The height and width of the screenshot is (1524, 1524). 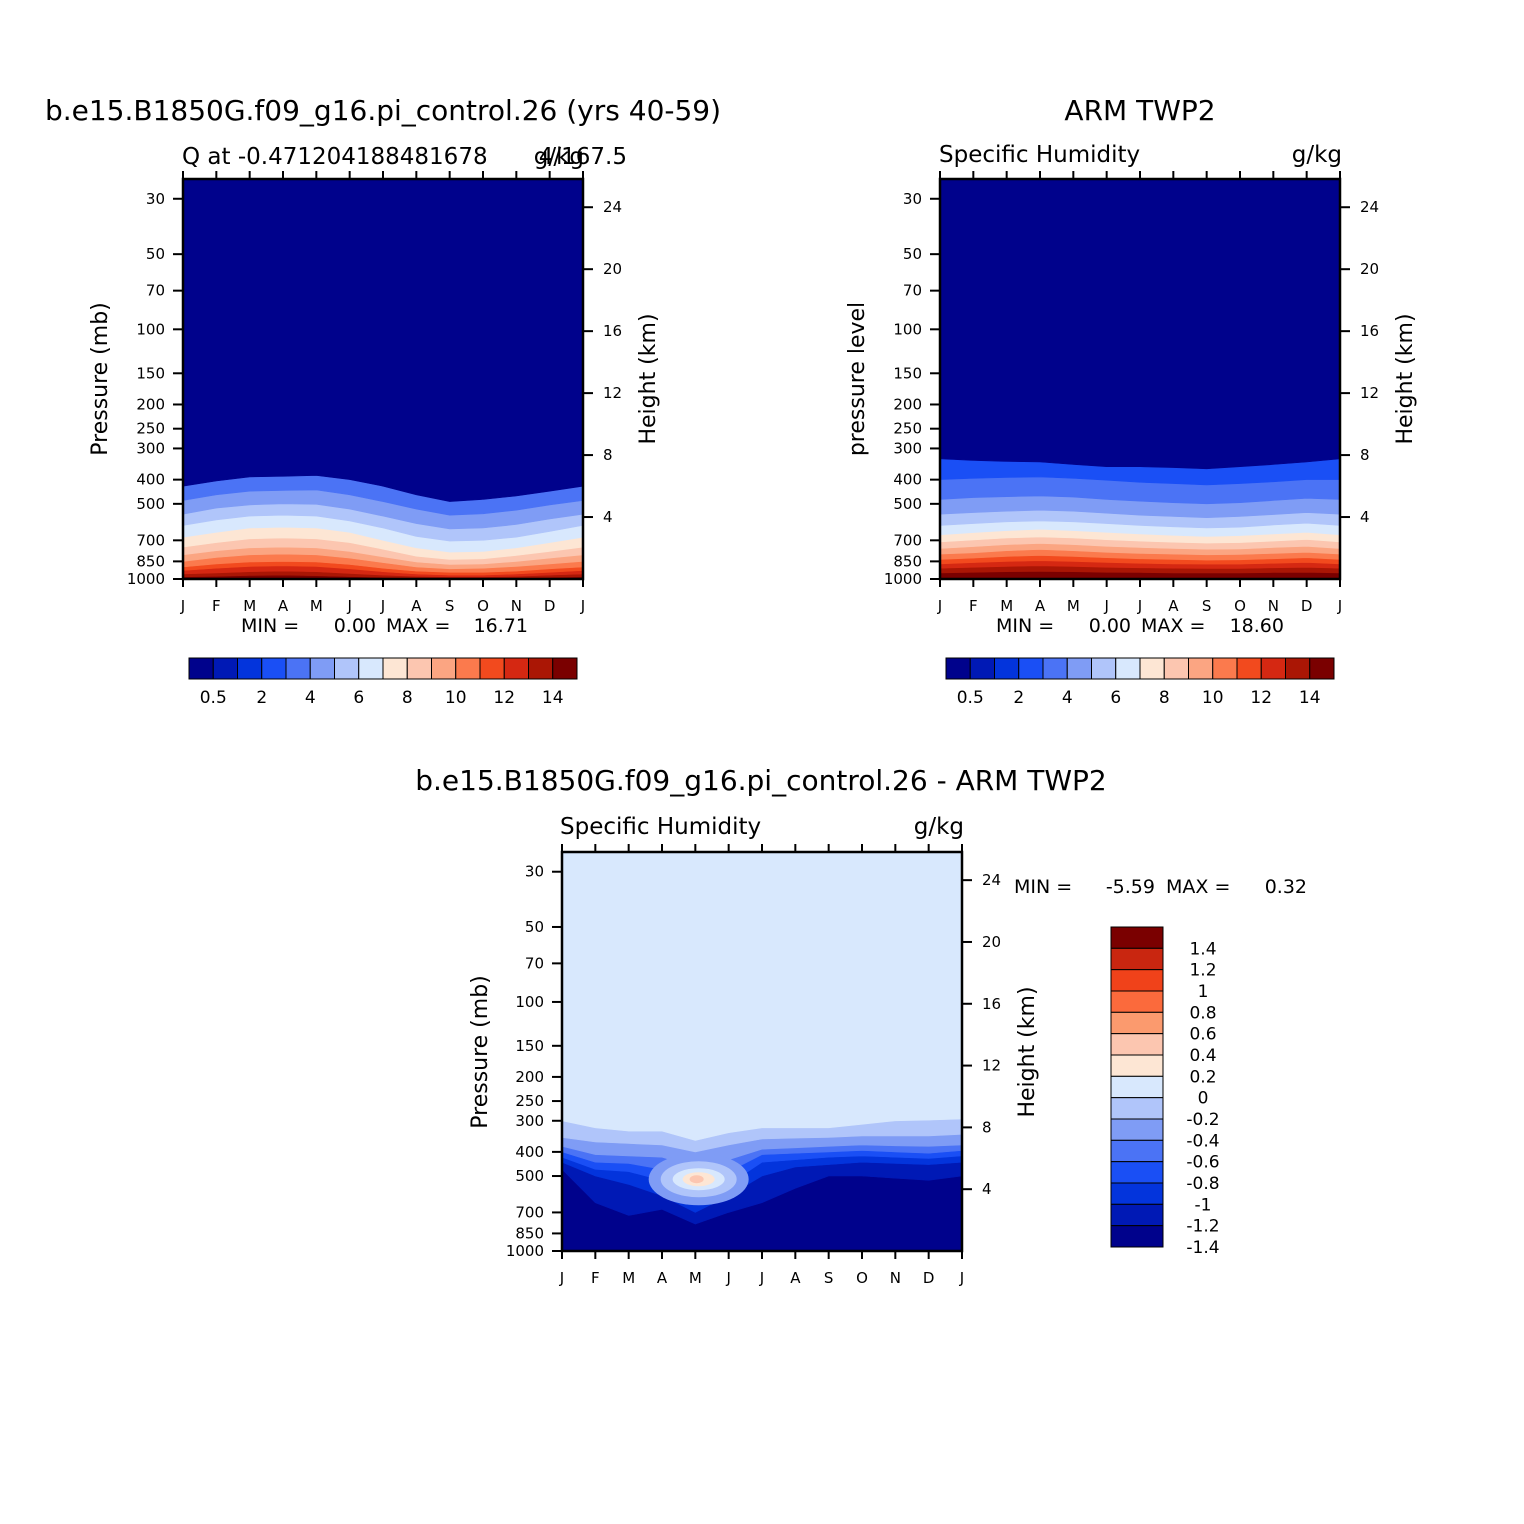 What do you see at coordinates (582, 606) in the screenshot?
I see `model-xtick-label: J` at bounding box center [582, 606].